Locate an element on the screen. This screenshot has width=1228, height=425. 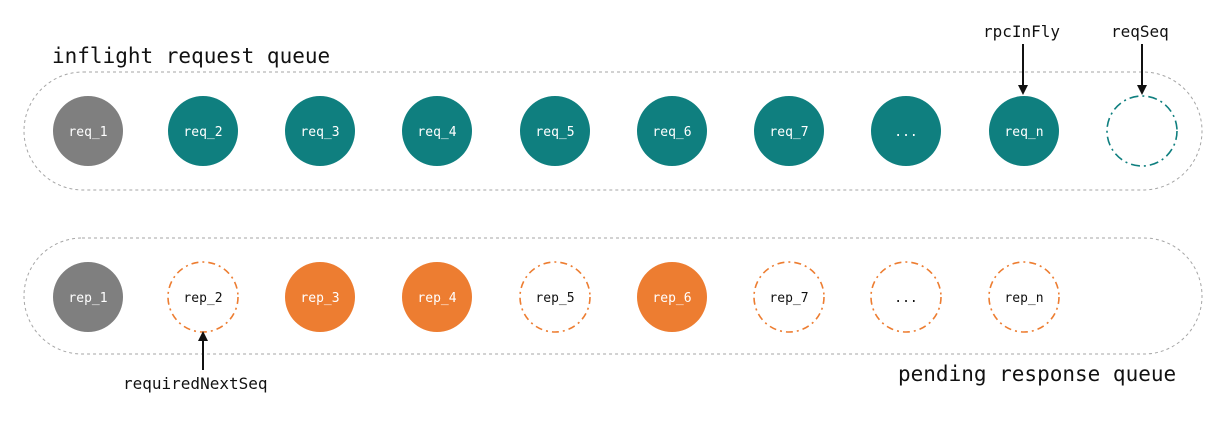
requiredNextSeq-label: requiredNextSeq is located at coordinates (195, 383).